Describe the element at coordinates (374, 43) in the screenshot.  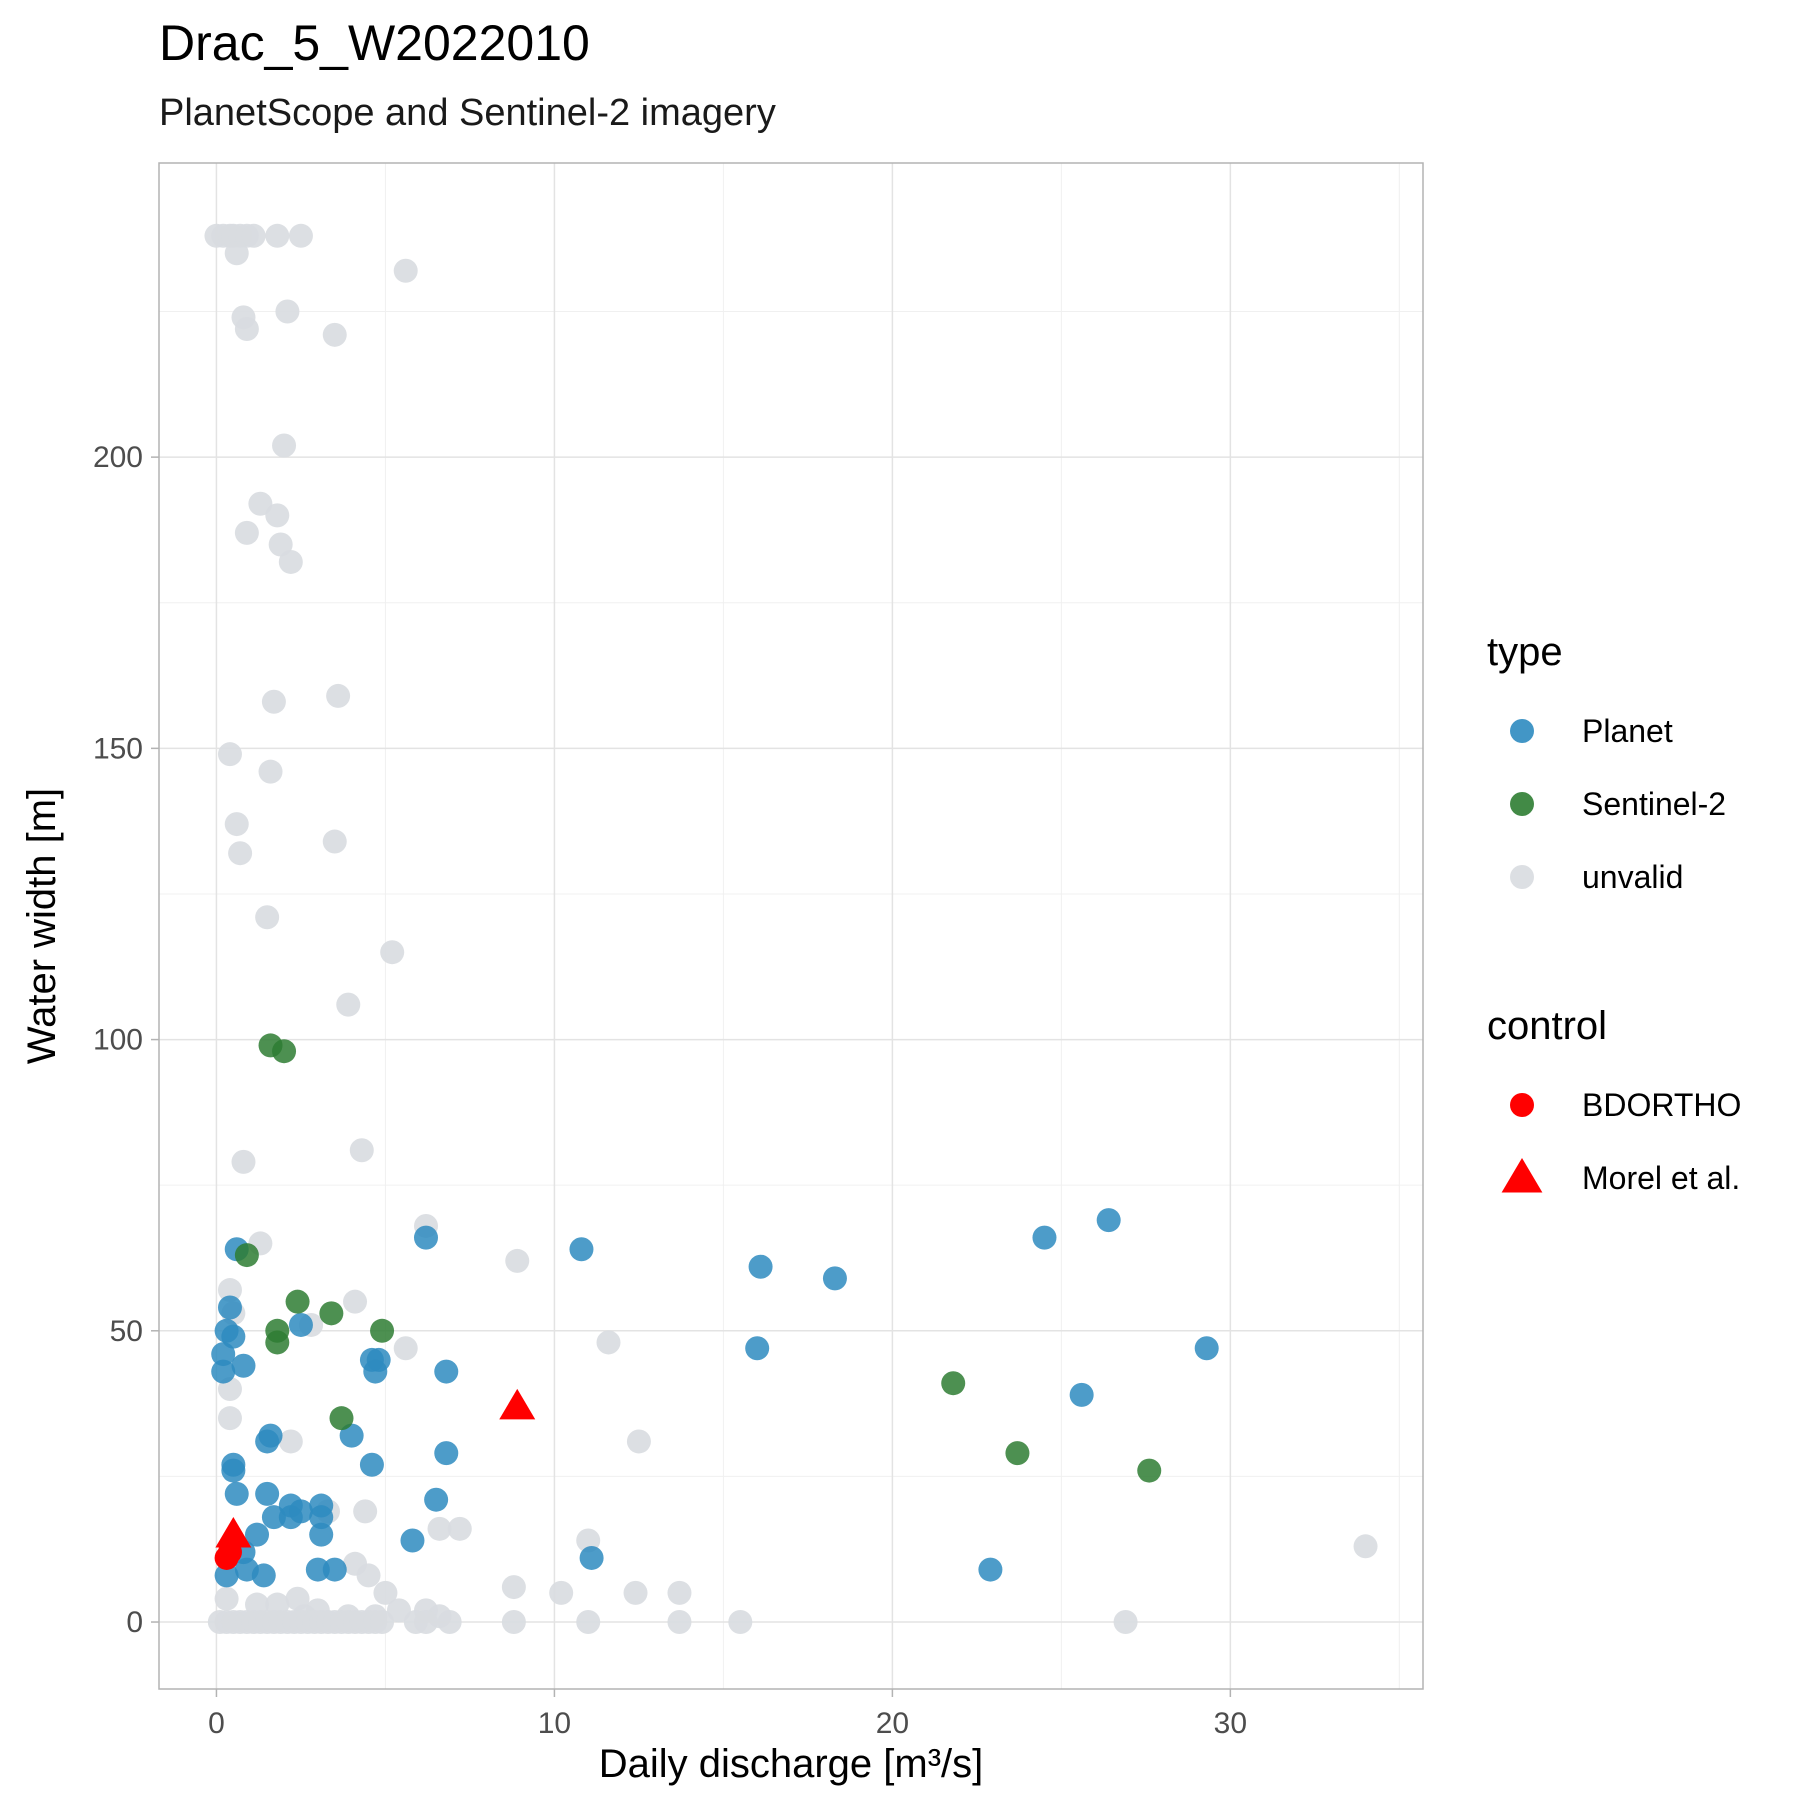
I see `chart-title: Drac_5_W2022010` at that location.